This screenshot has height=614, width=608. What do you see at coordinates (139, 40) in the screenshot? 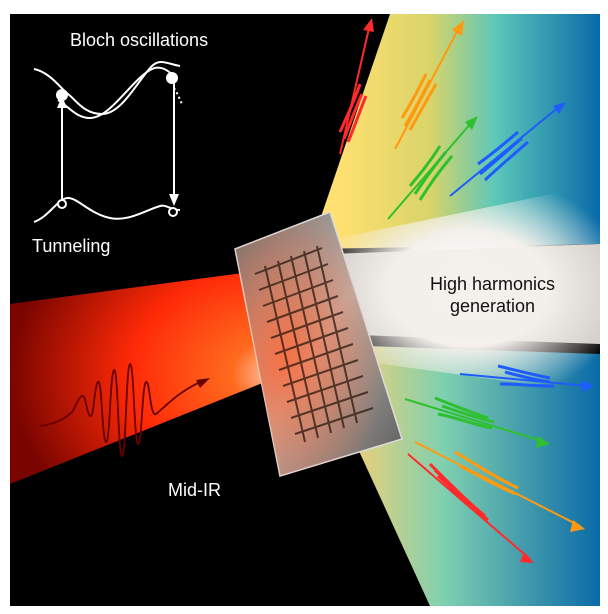
I see `bloch-oscillations-label: Bloch oscillations` at bounding box center [139, 40].